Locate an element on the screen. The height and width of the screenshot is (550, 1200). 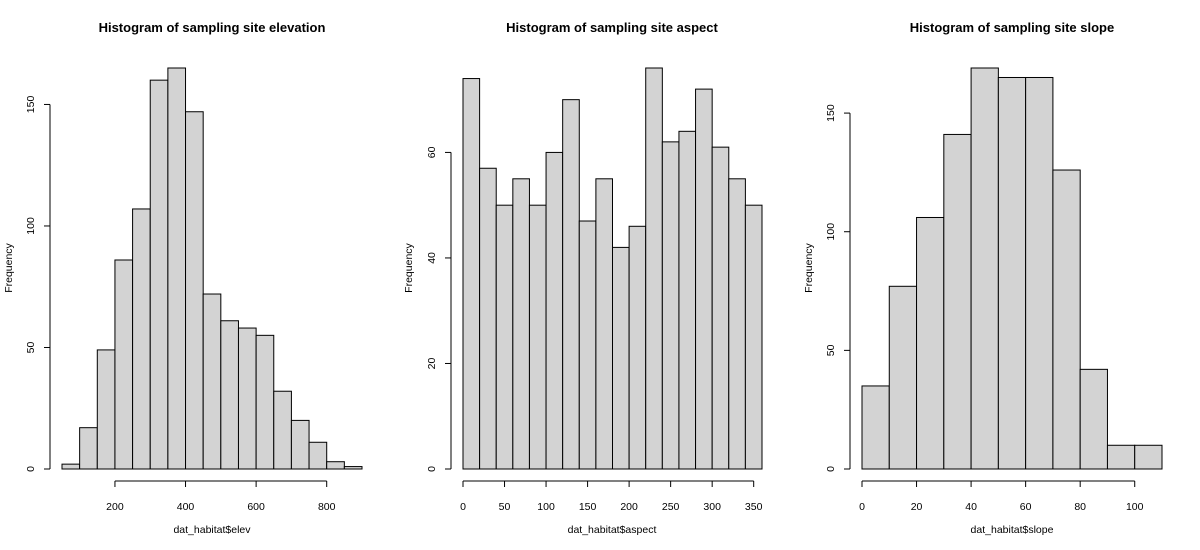
x-tick-label: 40 is located at coordinates (971, 507).